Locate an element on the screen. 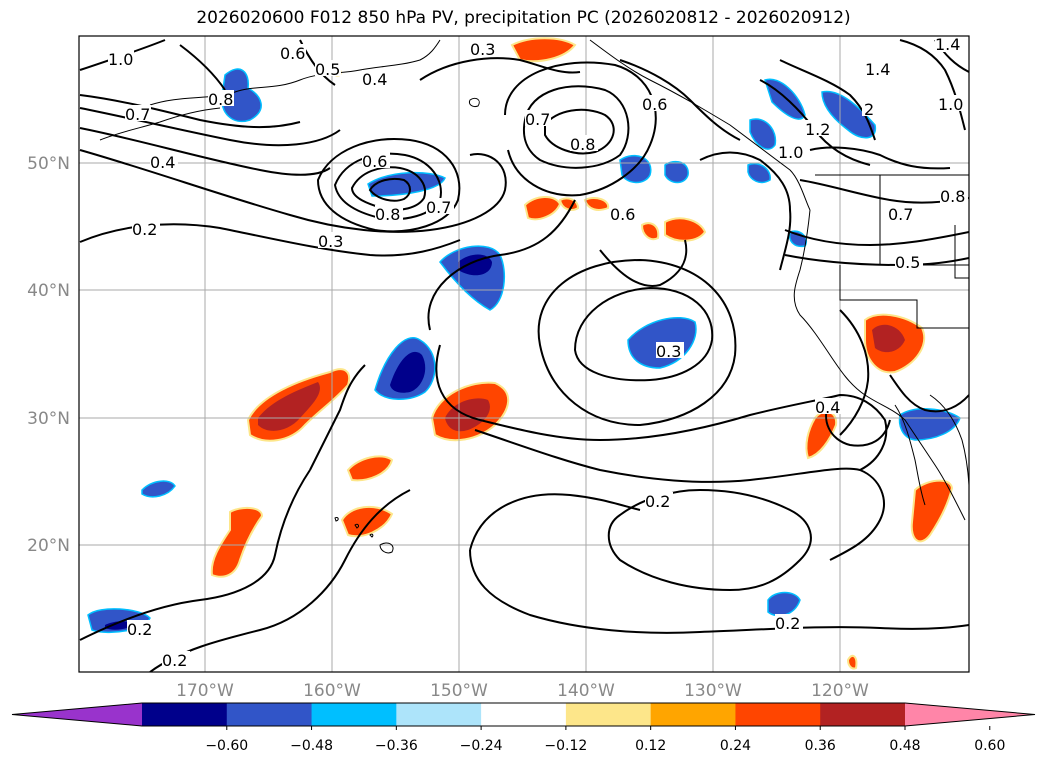  lon-label: 170°W is located at coordinates (205, 691).